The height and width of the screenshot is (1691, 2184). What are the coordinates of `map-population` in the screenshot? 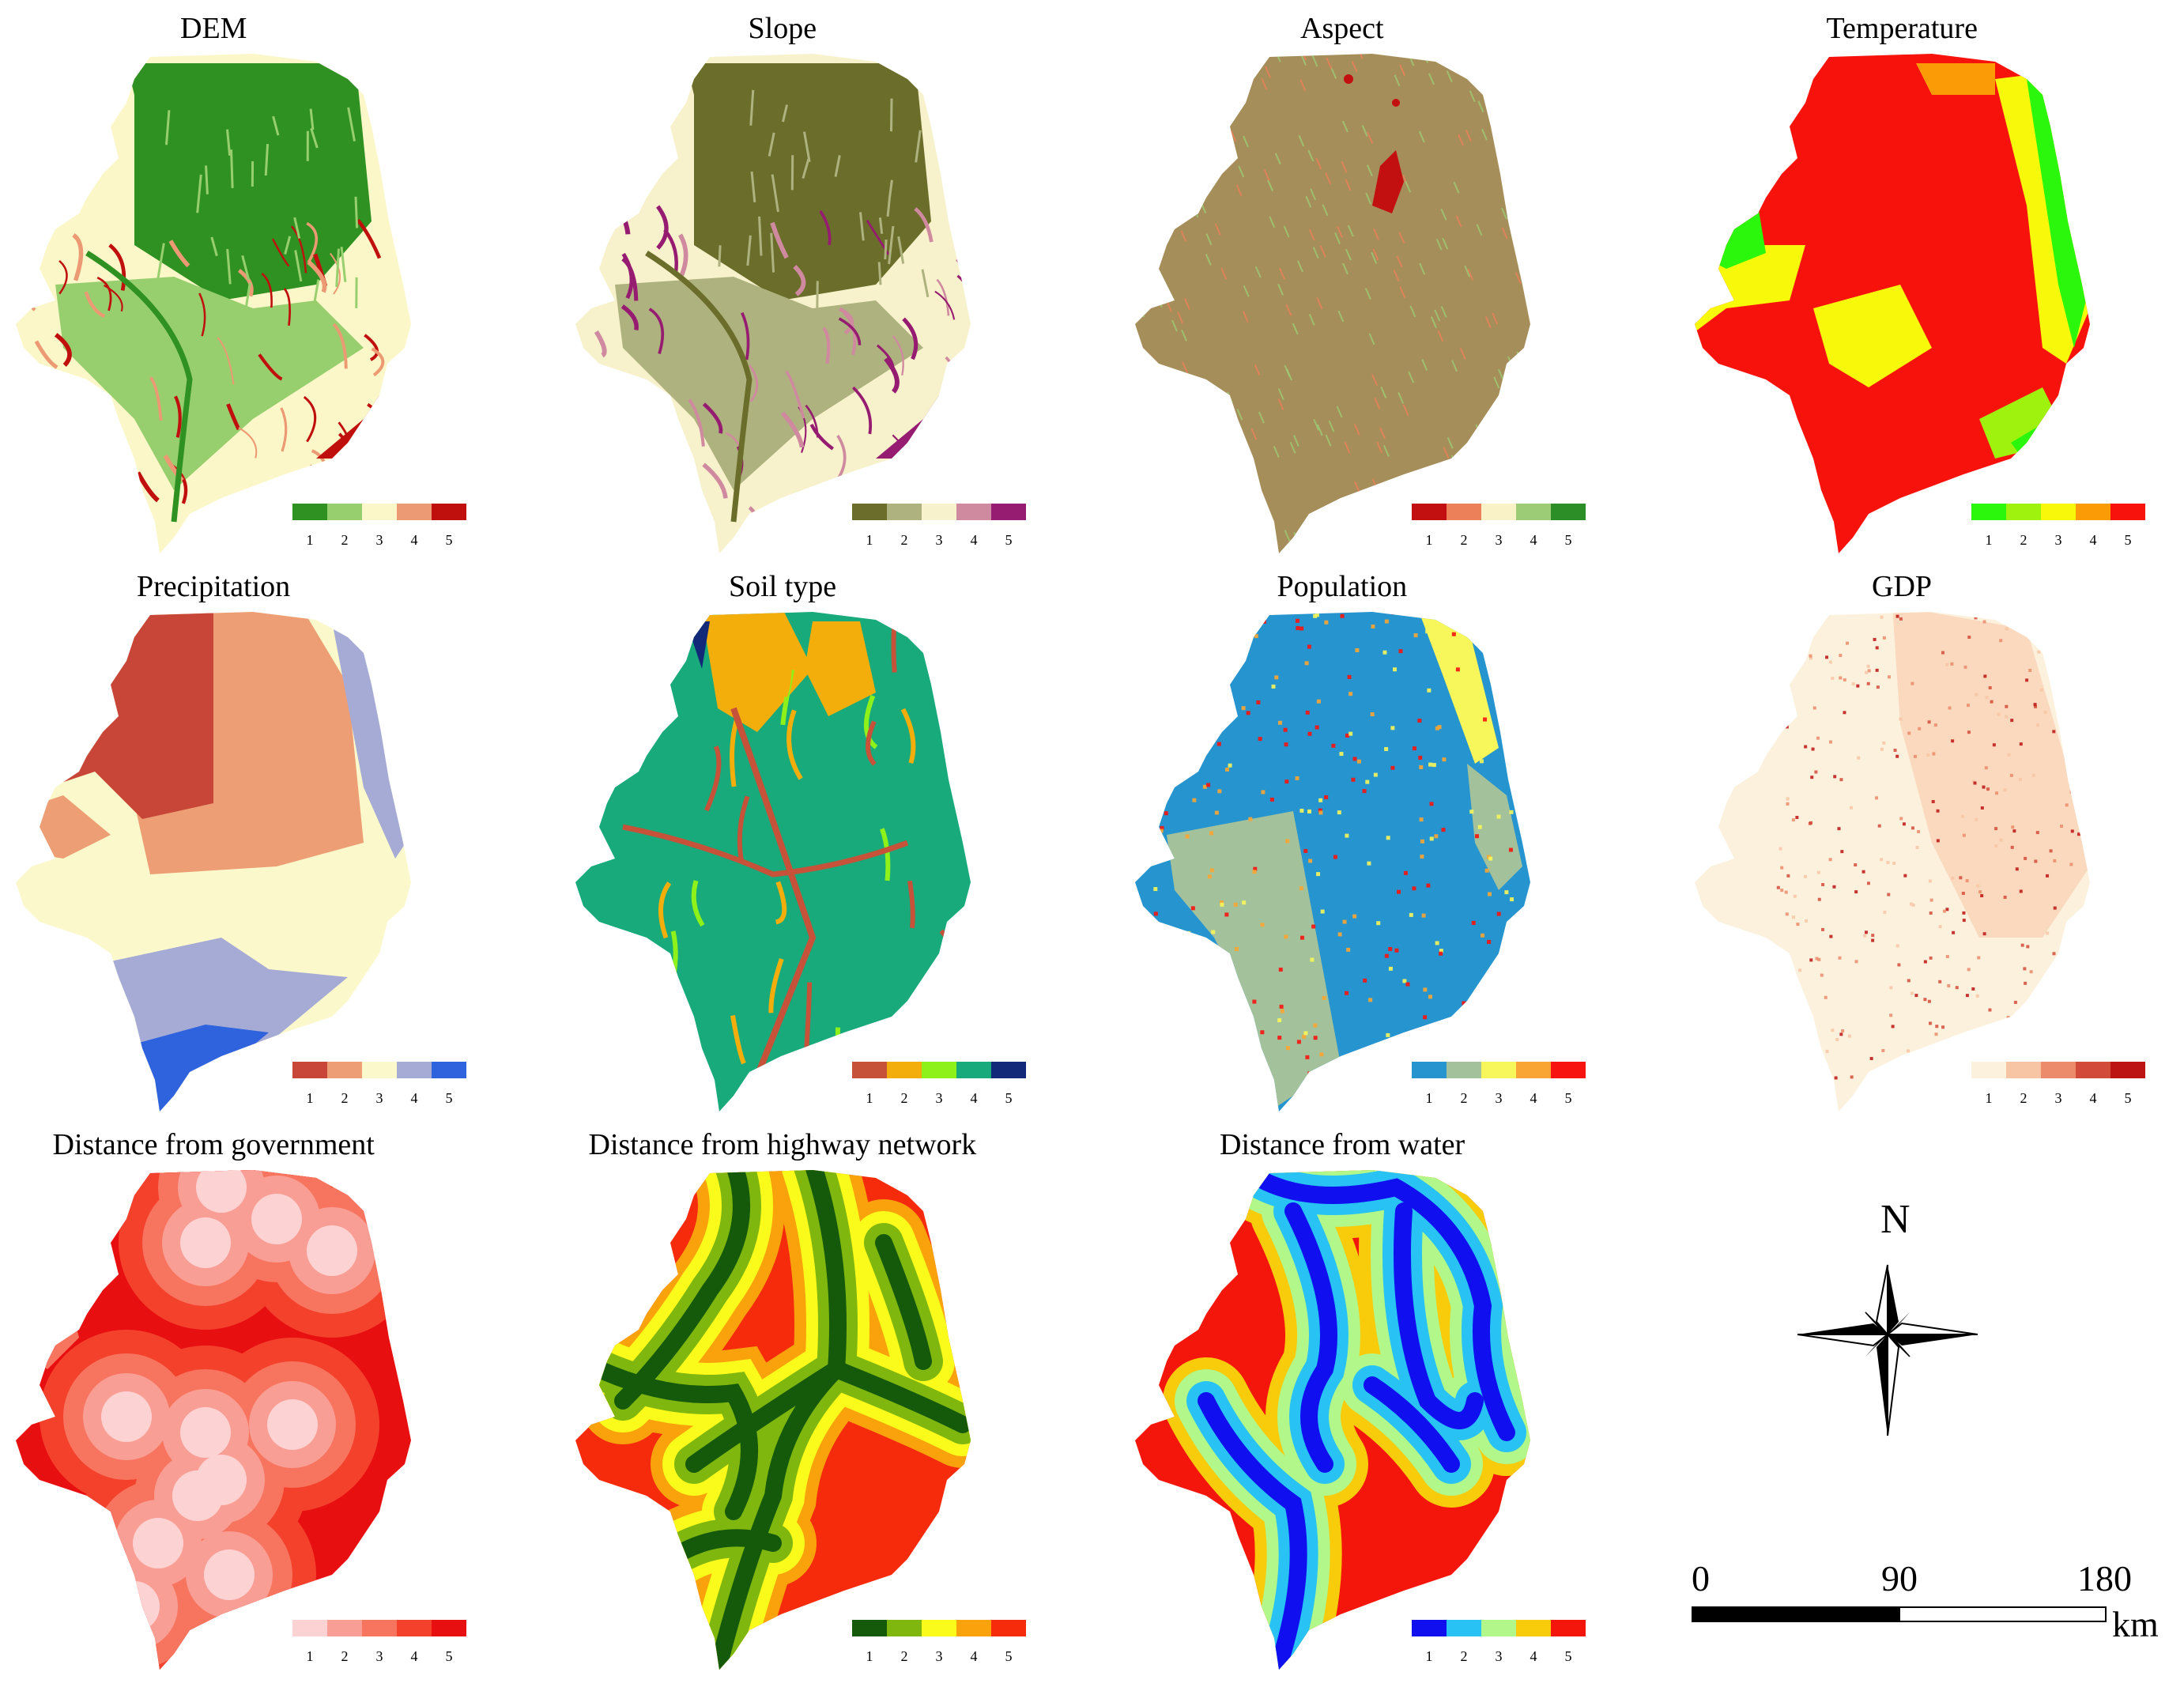 It's located at (1332, 862).